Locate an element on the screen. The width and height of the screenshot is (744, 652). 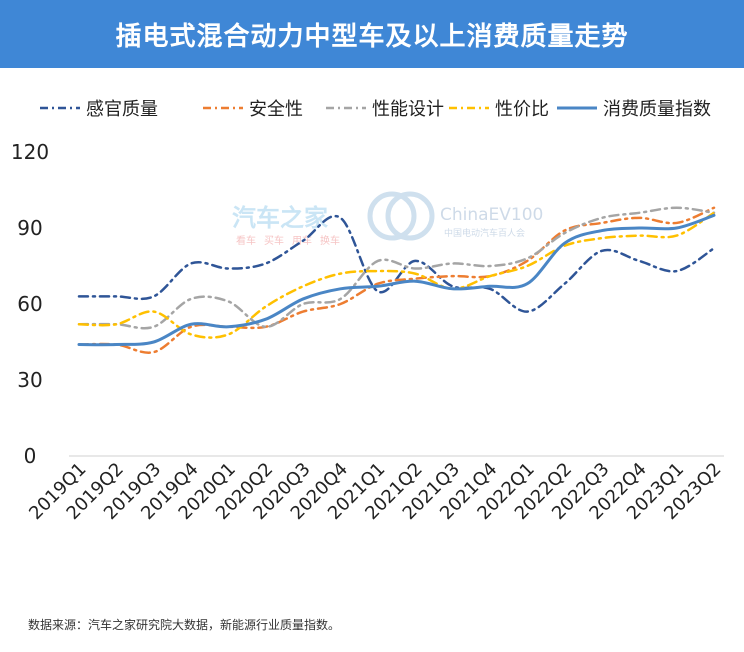
data-source-note: 数据来源：汽车之家研究院大数据，新能源行业质量指数。 is located at coordinates (184, 625).